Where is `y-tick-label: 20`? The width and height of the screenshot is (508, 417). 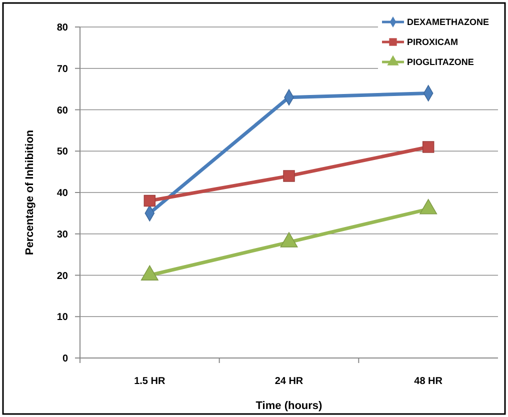
y-tick-label: 20 is located at coordinates (62, 276).